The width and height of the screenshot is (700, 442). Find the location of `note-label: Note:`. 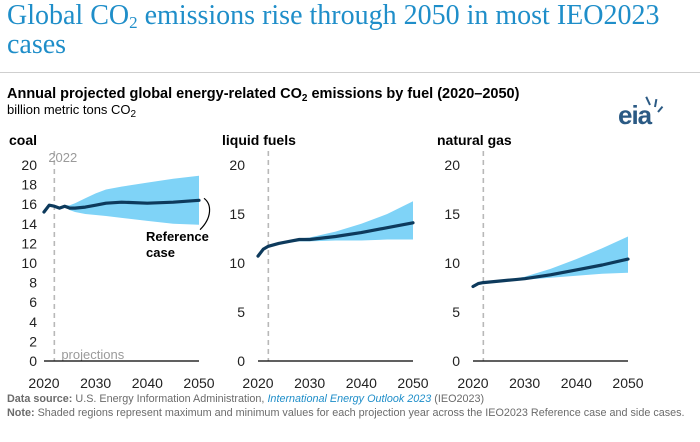

note-label: Note: is located at coordinates (21, 413).